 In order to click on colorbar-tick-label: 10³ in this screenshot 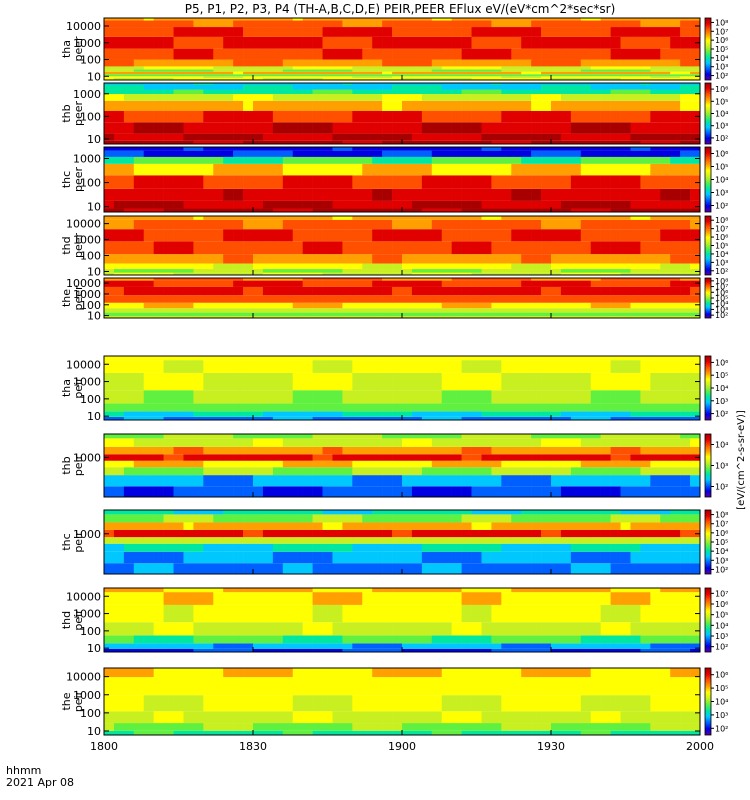, I will do `click(721, 401)`.